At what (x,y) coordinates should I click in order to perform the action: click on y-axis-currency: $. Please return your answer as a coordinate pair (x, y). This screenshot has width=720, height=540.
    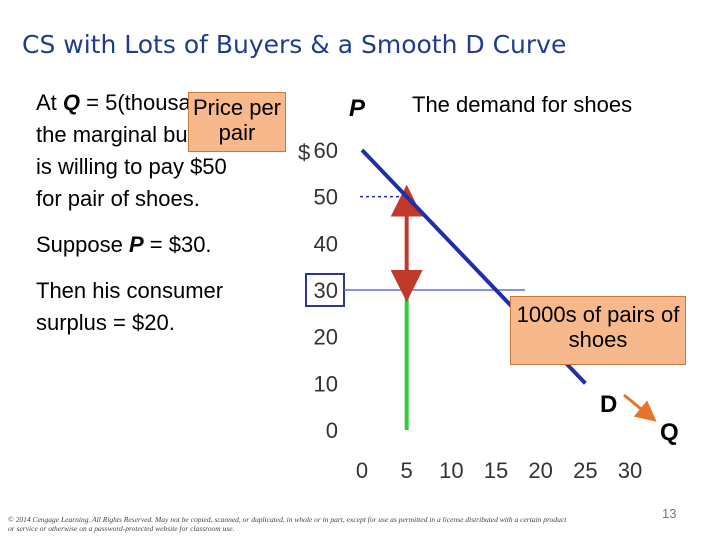
    Looking at the image, I should click on (304, 152).